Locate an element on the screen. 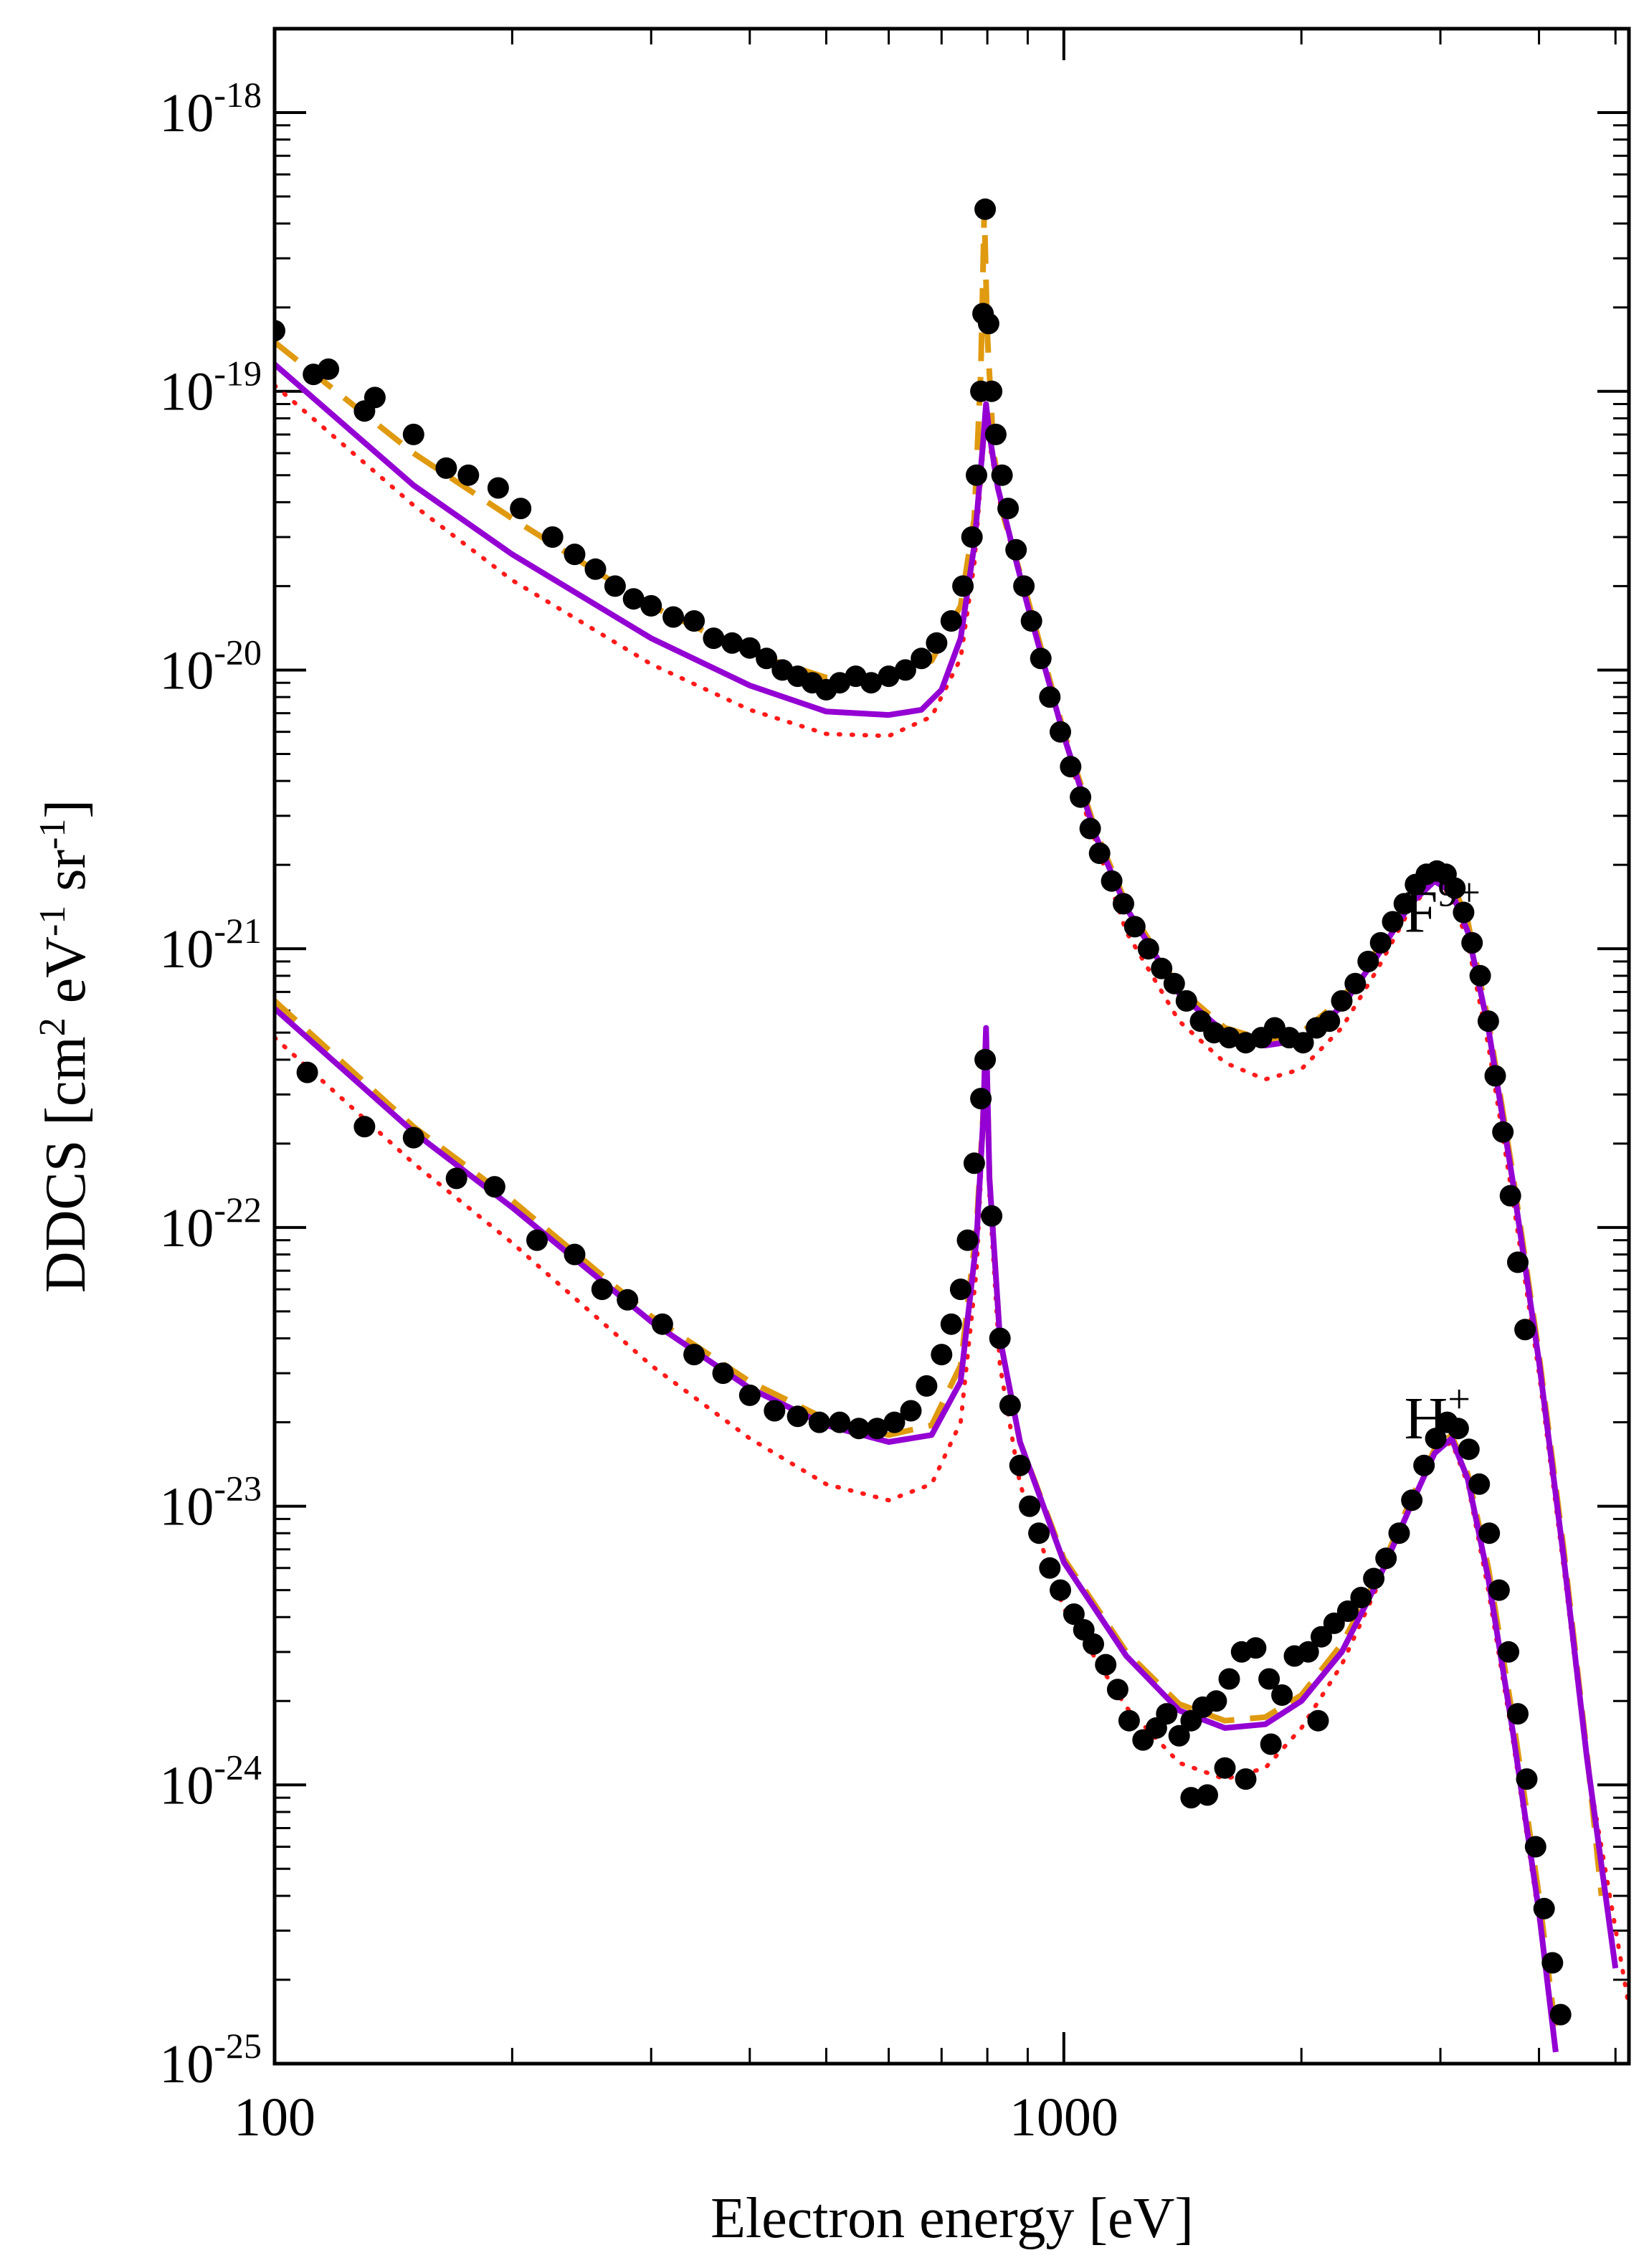  y-tick-label: 10-25 is located at coordinates (210, 2060).